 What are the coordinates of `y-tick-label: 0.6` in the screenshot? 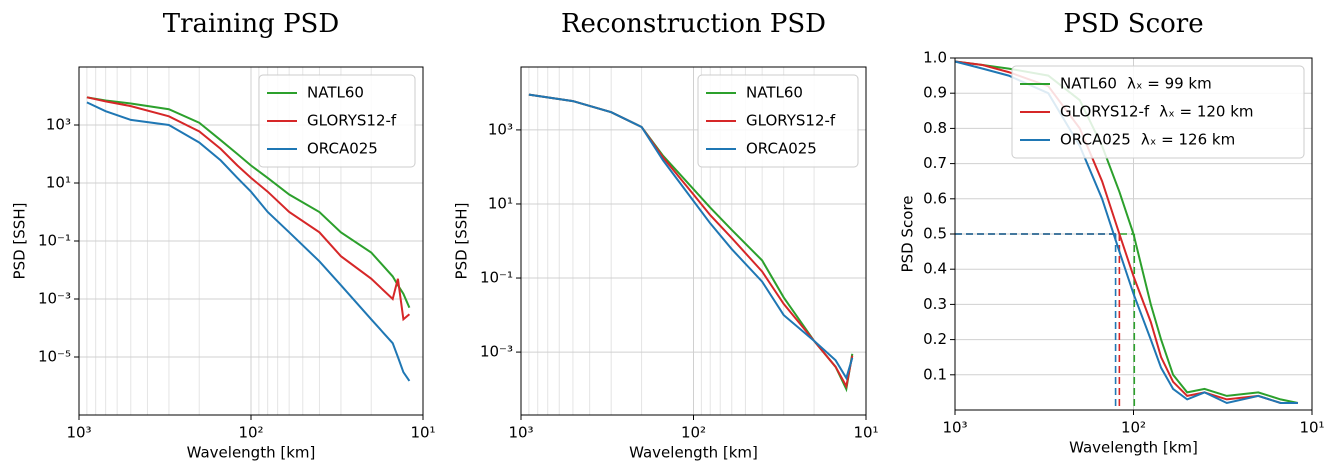 It's located at (935, 198).